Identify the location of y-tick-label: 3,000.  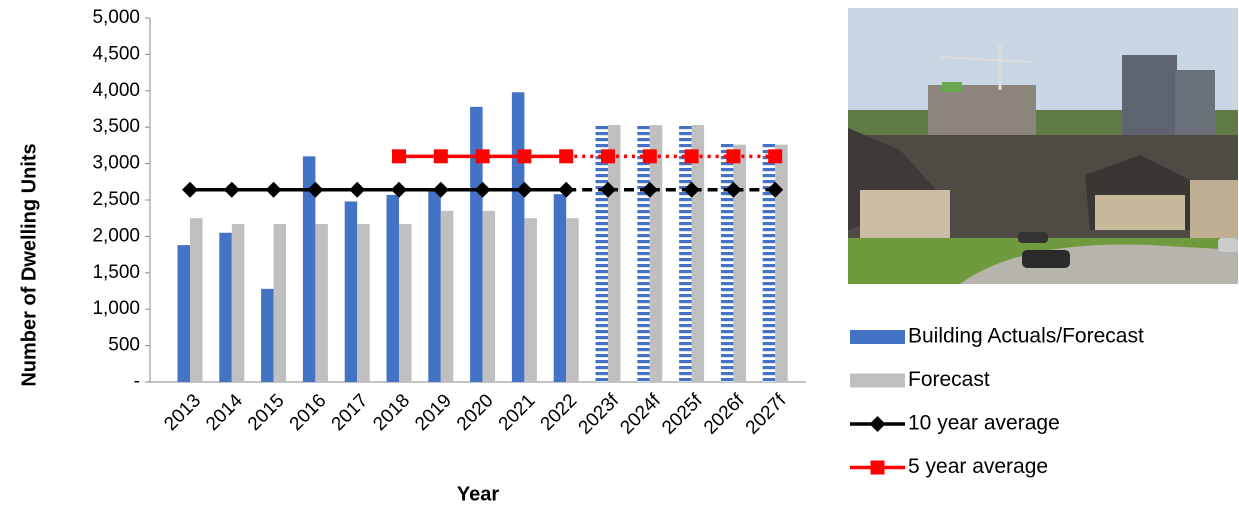
(116, 163).